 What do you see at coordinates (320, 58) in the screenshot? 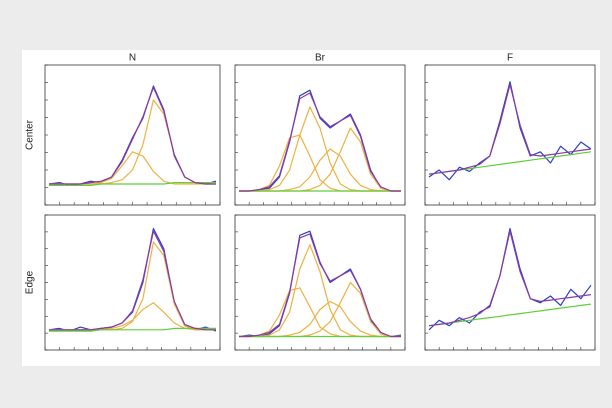
I see `column-label: Br` at bounding box center [320, 58].